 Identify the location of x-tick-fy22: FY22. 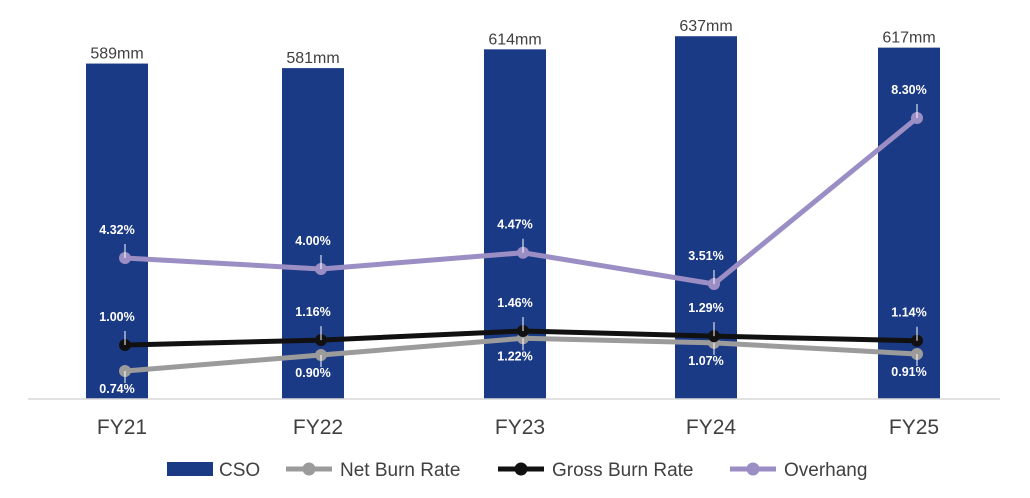
(318, 427).